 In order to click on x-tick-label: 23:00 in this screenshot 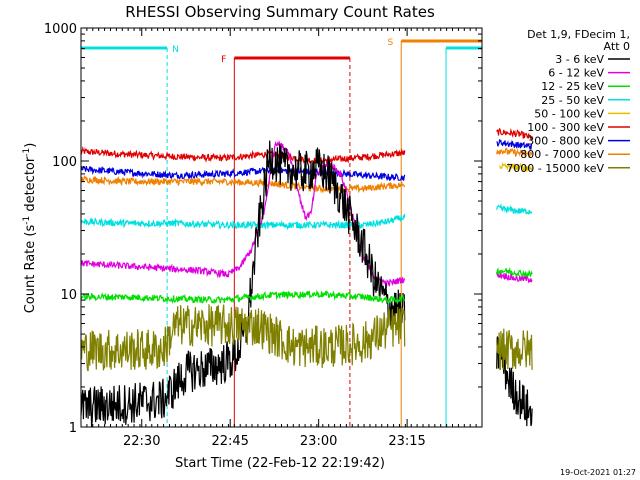, I will do `click(318, 441)`.